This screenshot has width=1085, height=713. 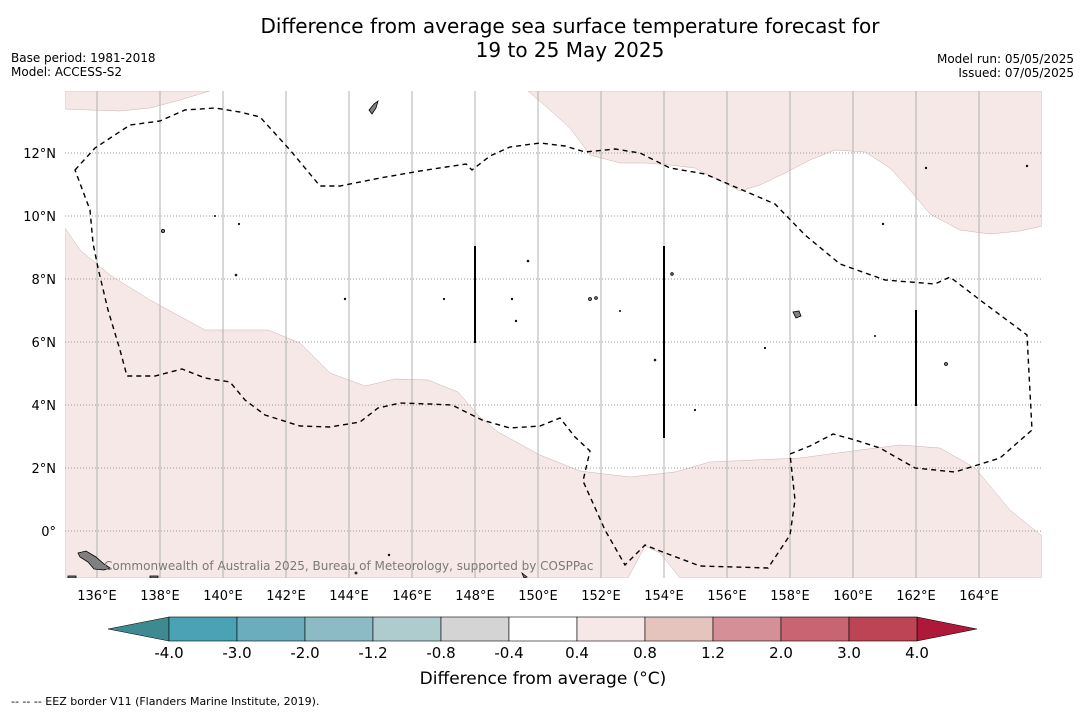 What do you see at coordinates (1005, 59) in the screenshot?
I see `model-run: Model run: 05/05/2025` at bounding box center [1005, 59].